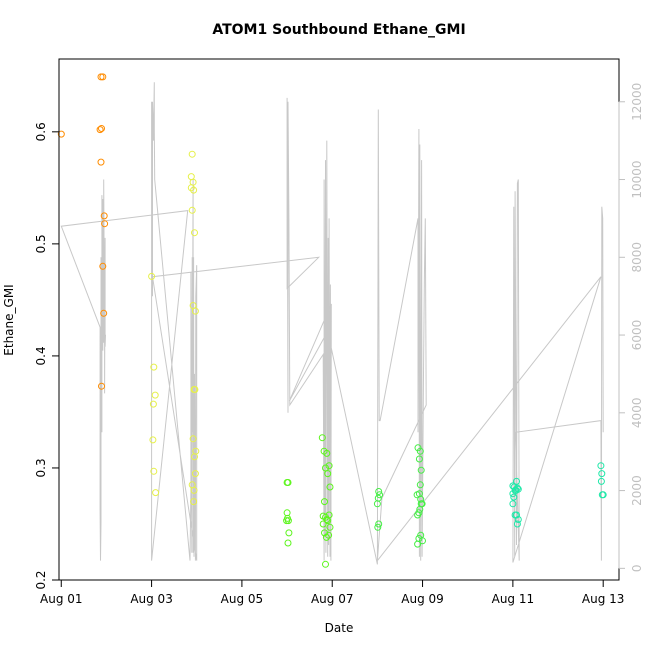  I want to click on y2-tick-label: 12000, so click(637, 102).